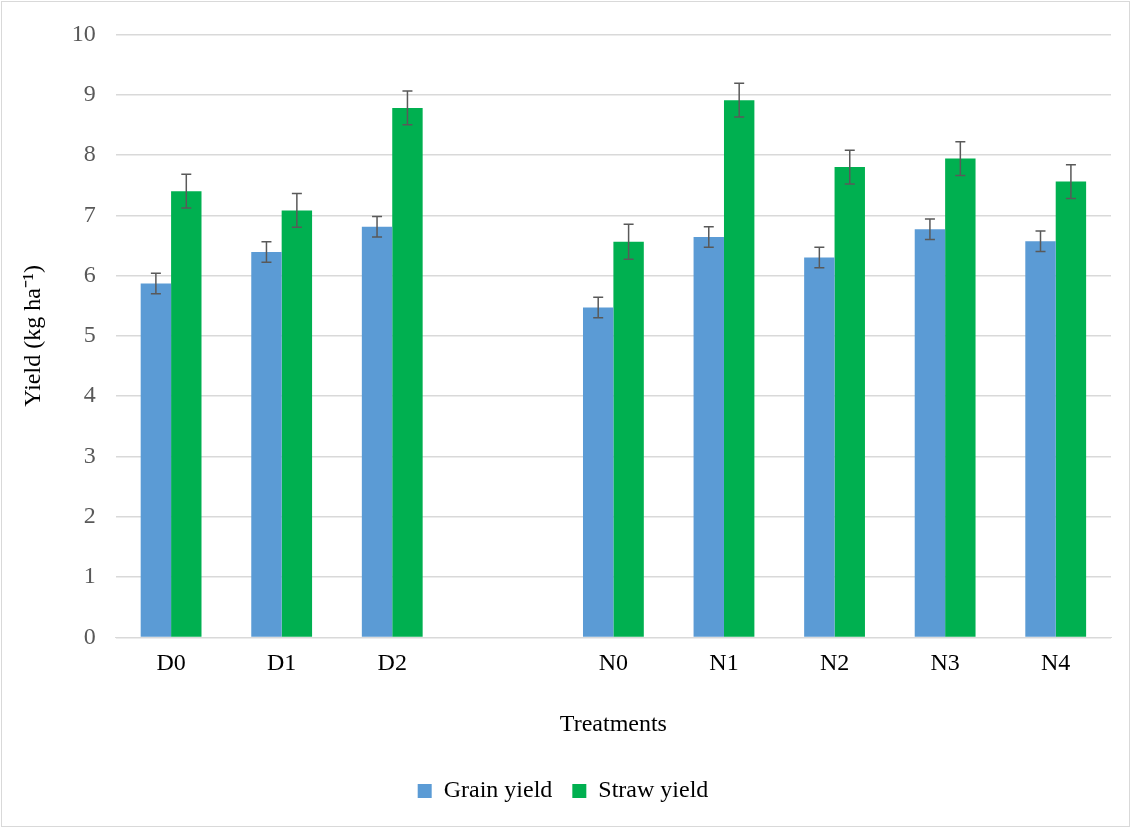 This screenshot has width=1131, height=828. What do you see at coordinates (89, 635) in the screenshot?
I see `y-tick-label: 0` at bounding box center [89, 635].